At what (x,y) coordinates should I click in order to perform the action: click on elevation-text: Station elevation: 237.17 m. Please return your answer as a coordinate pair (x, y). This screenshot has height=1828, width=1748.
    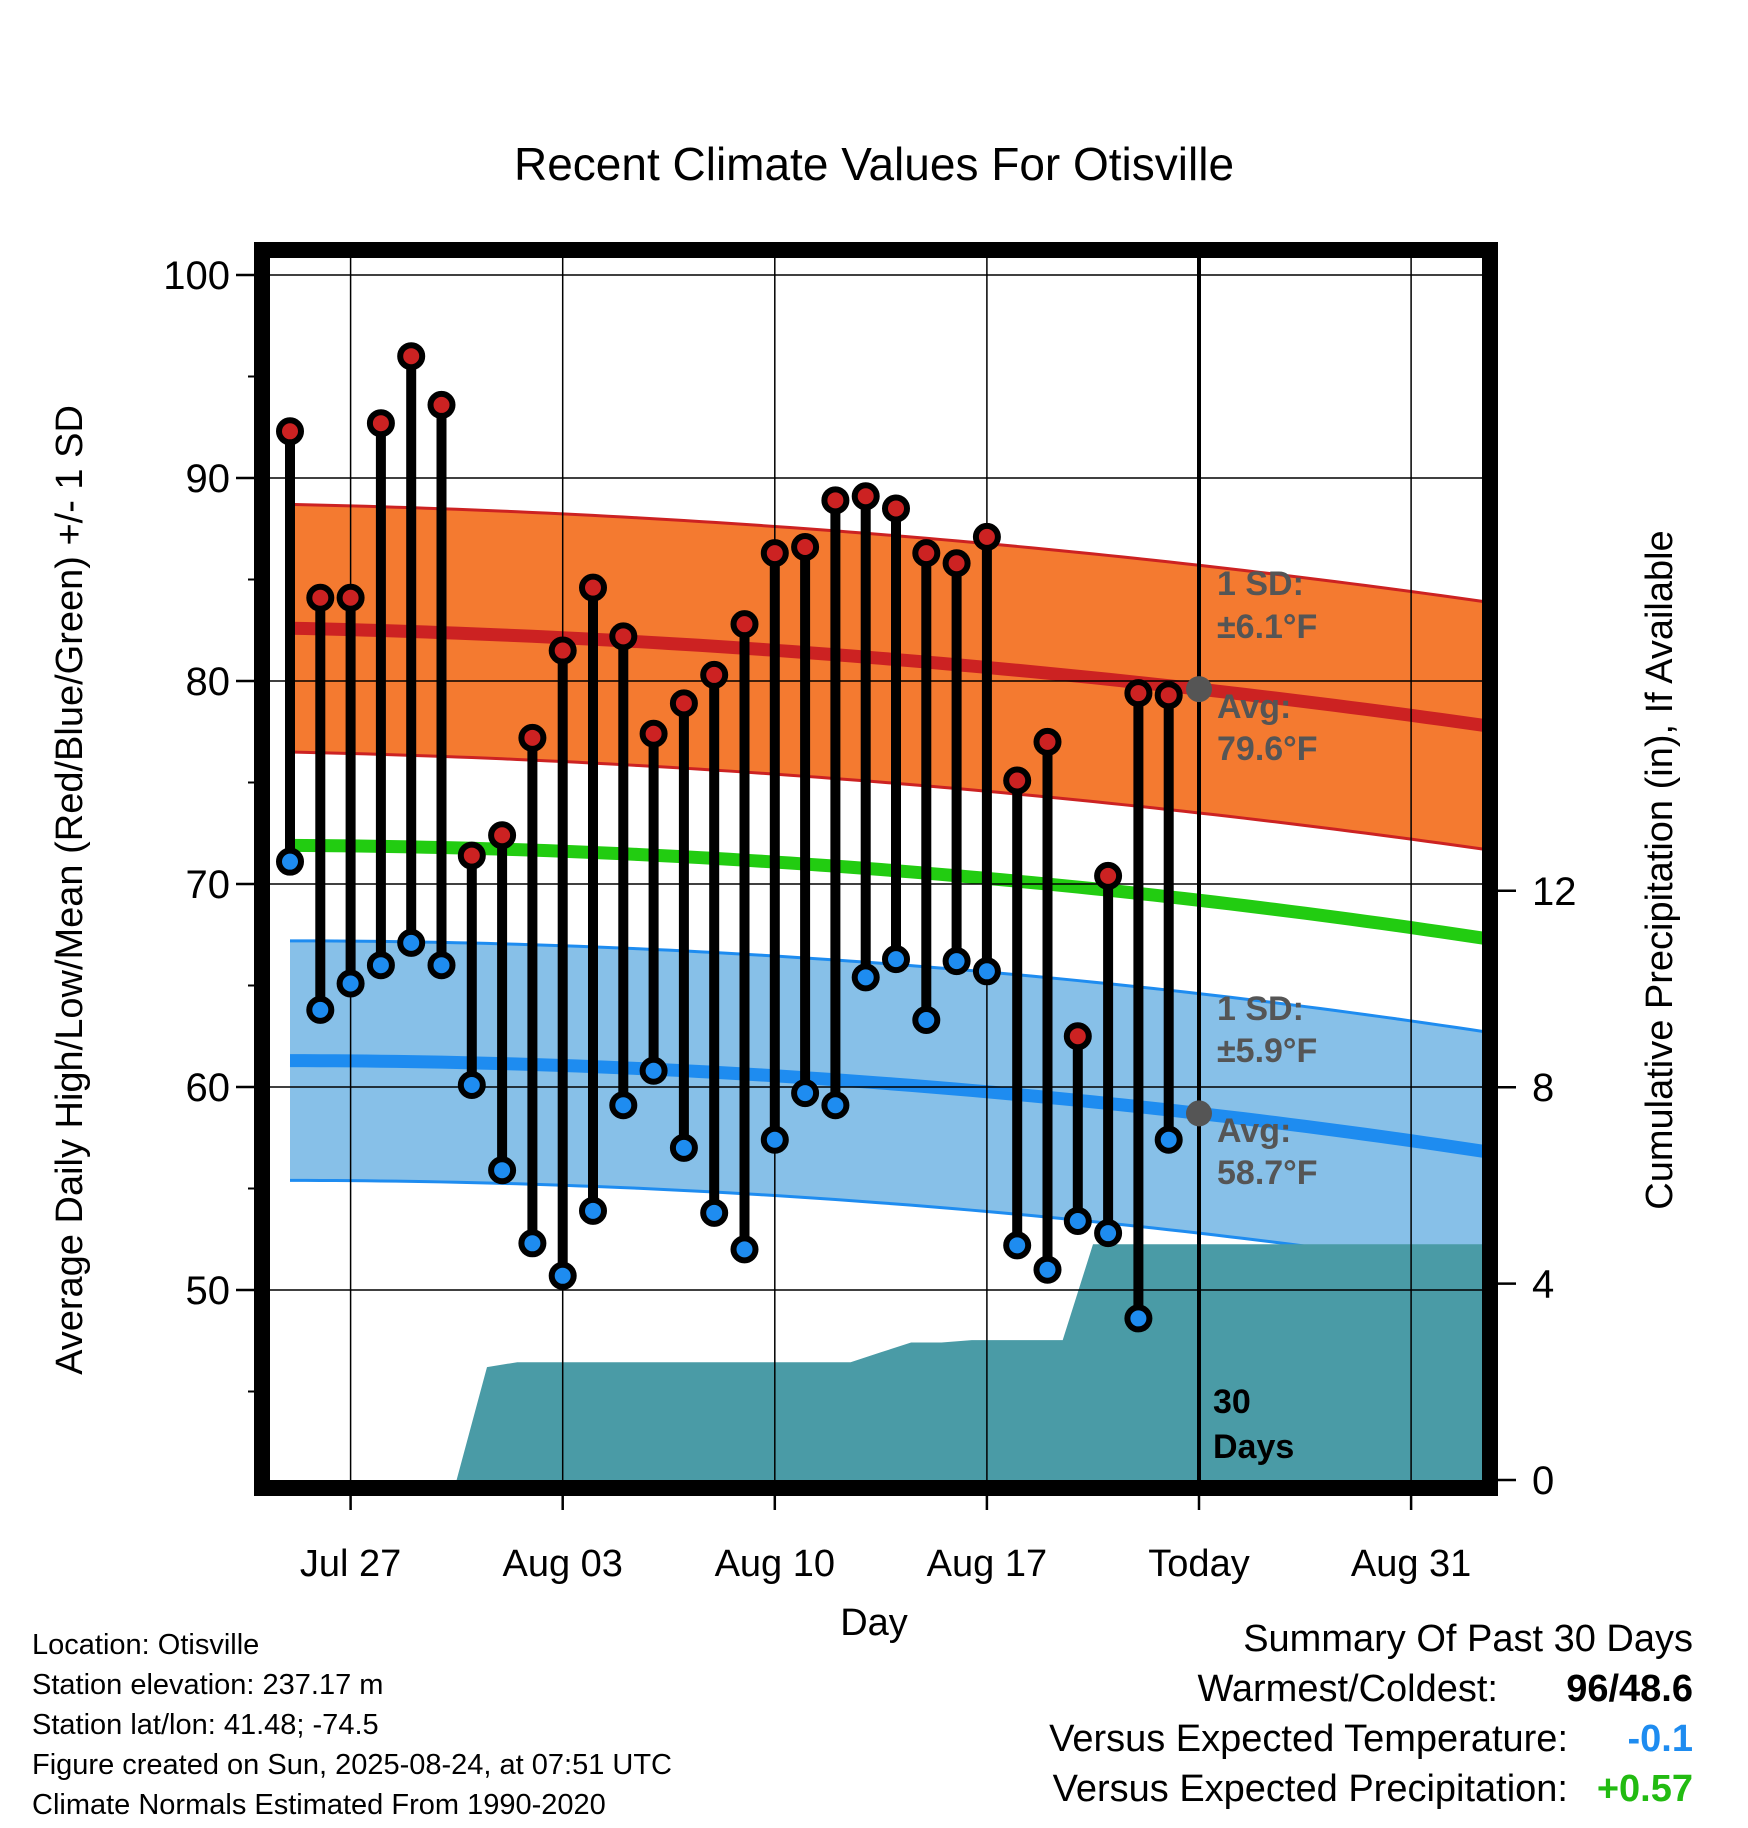
    Looking at the image, I should click on (208, 1685).